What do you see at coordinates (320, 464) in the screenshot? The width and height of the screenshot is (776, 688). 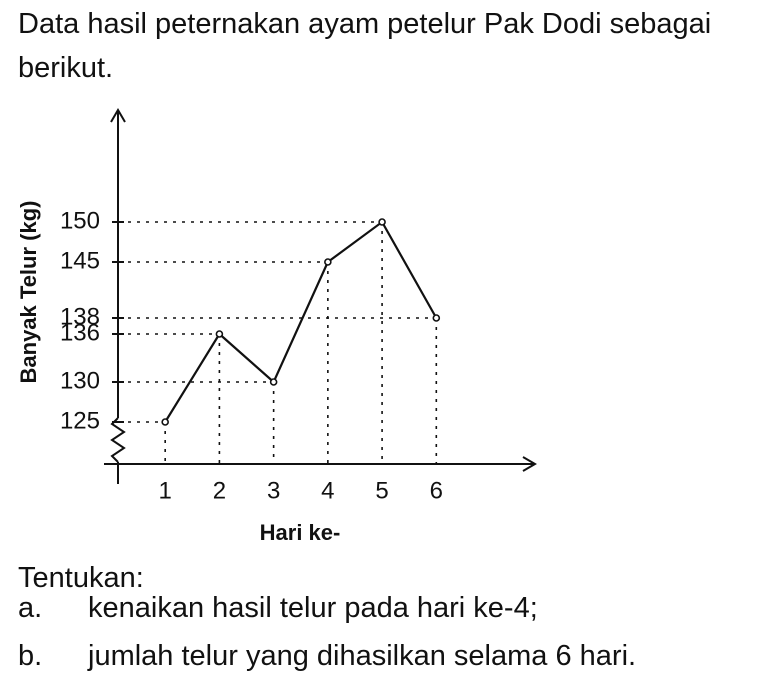 I see `x-axis` at bounding box center [320, 464].